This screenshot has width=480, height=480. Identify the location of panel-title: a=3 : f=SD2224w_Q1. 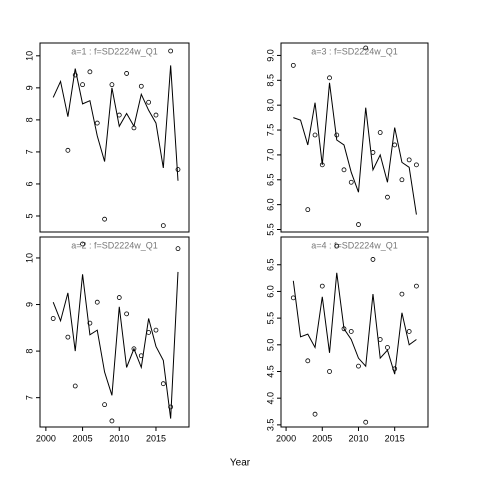
(354, 51).